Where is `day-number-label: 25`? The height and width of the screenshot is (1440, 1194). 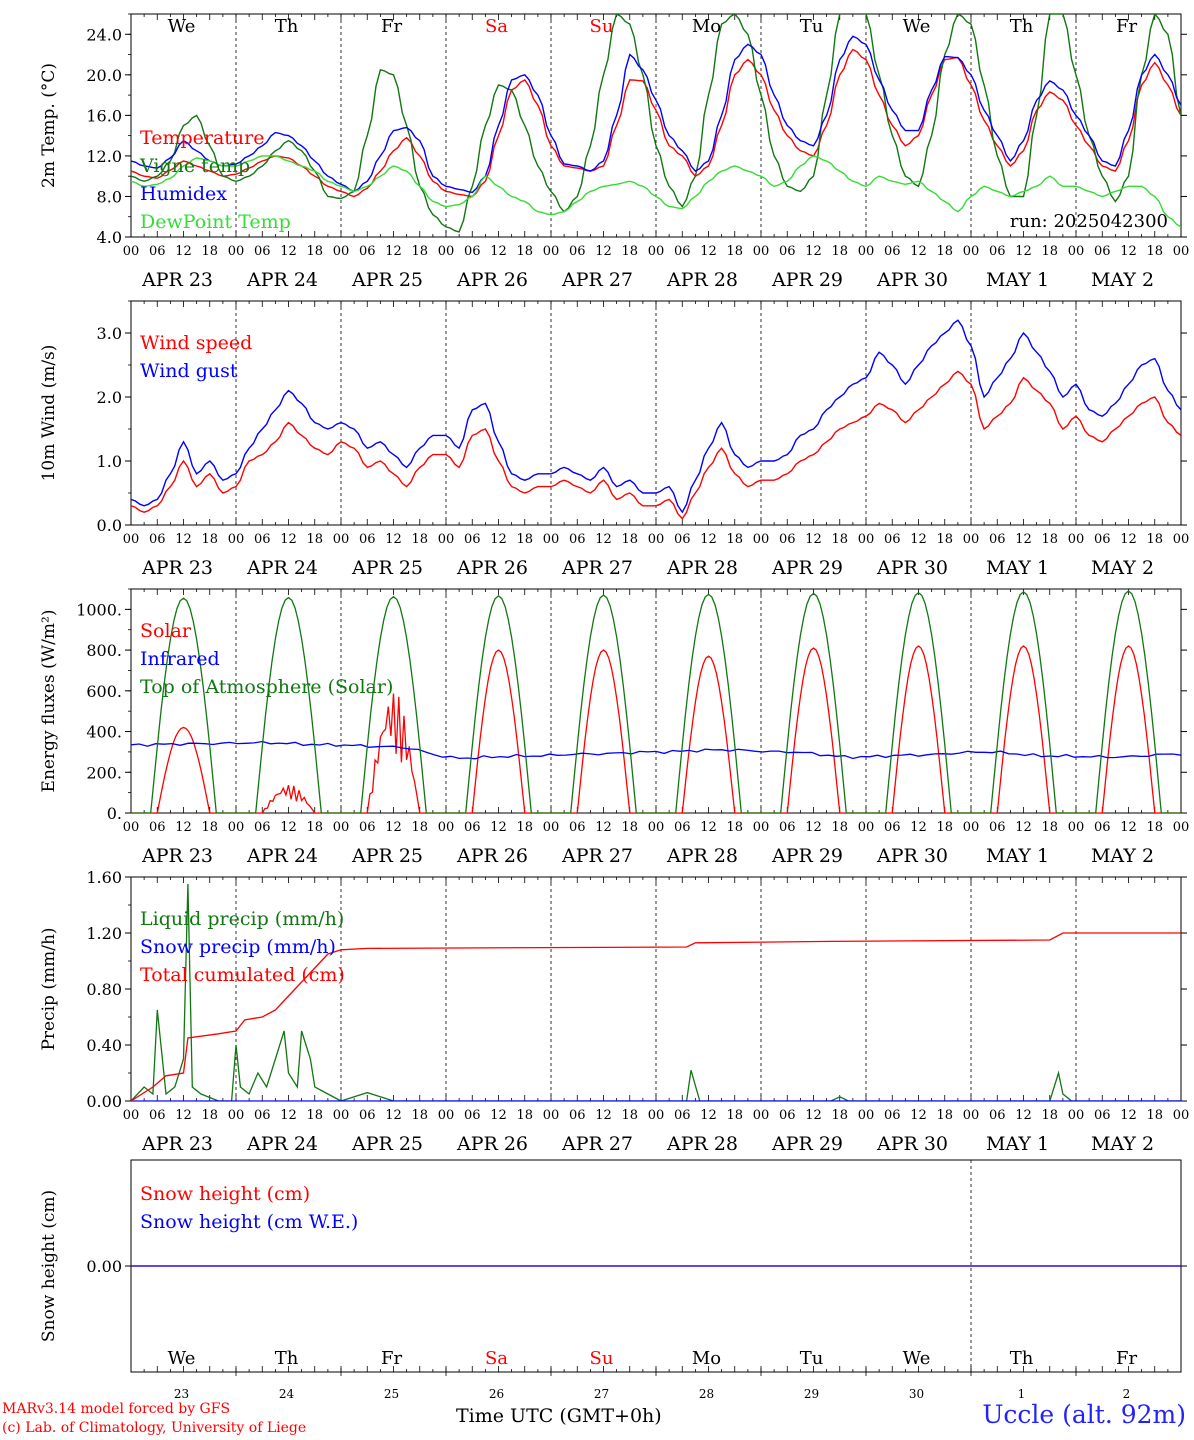
day-number-label: 25 is located at coordinates (391, 1393).